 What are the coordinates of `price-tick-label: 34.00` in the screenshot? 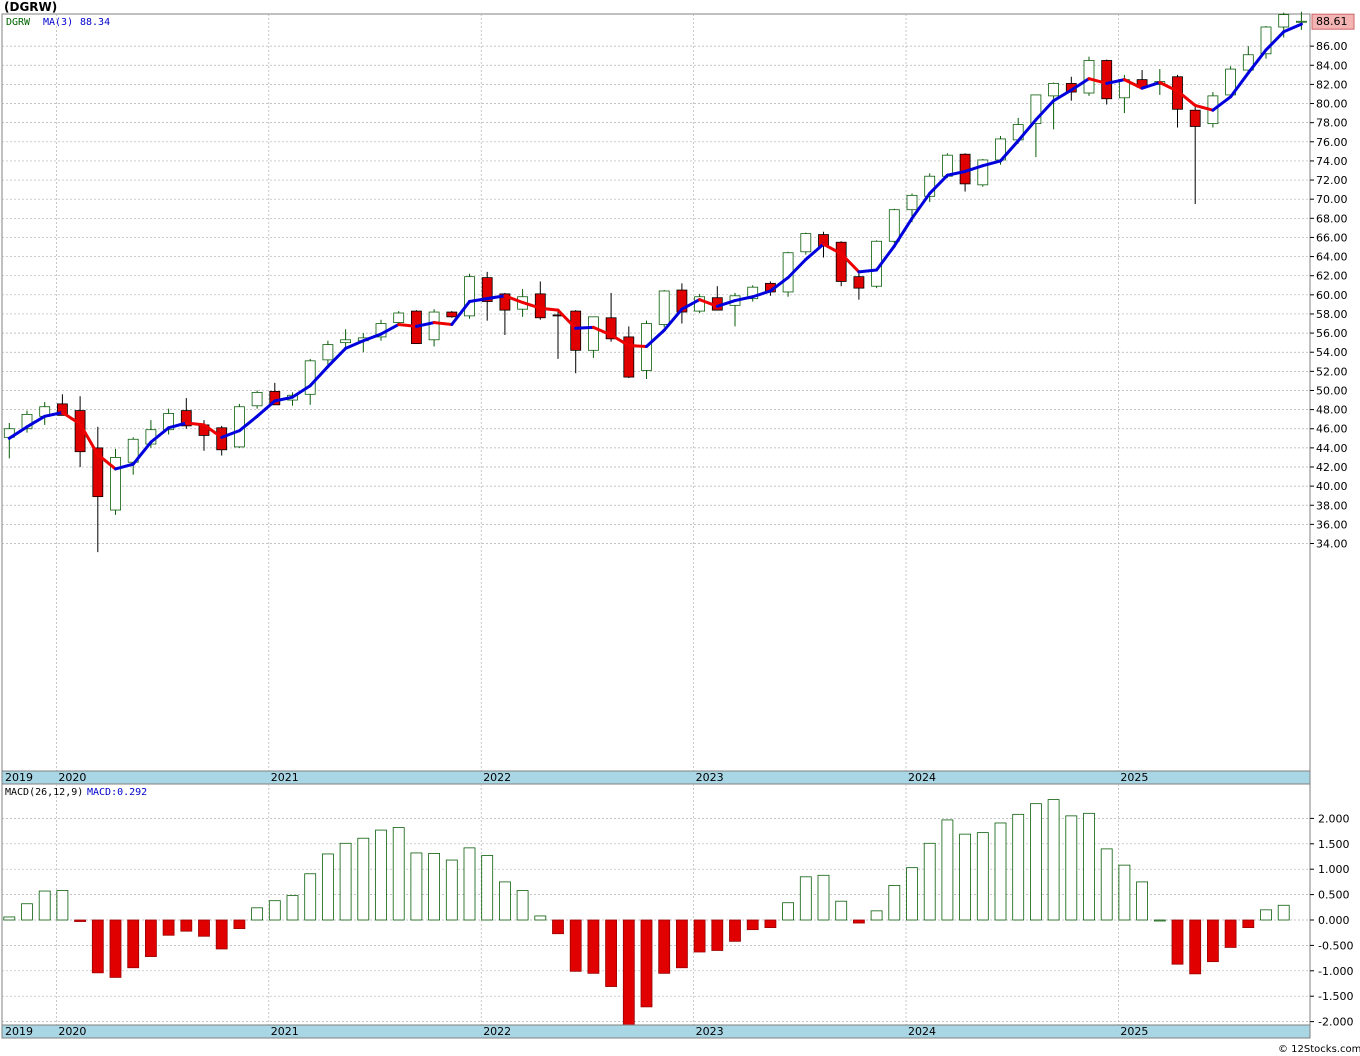 It's located at (1332, 544).